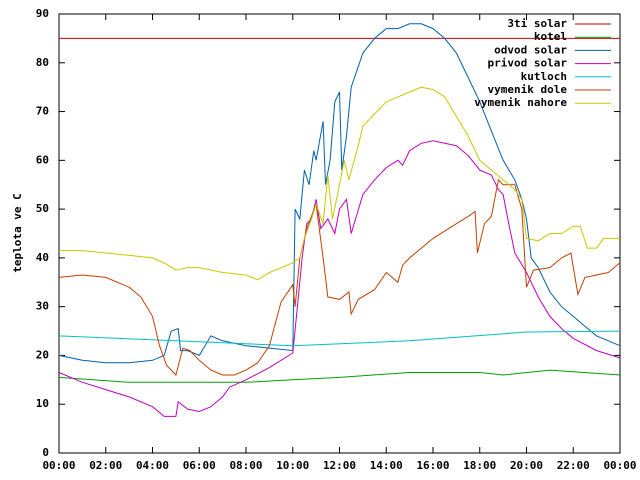  Describe the element at coordinates (42, 13) in the screenshot. I see `y-tick-label: 90` at that location.